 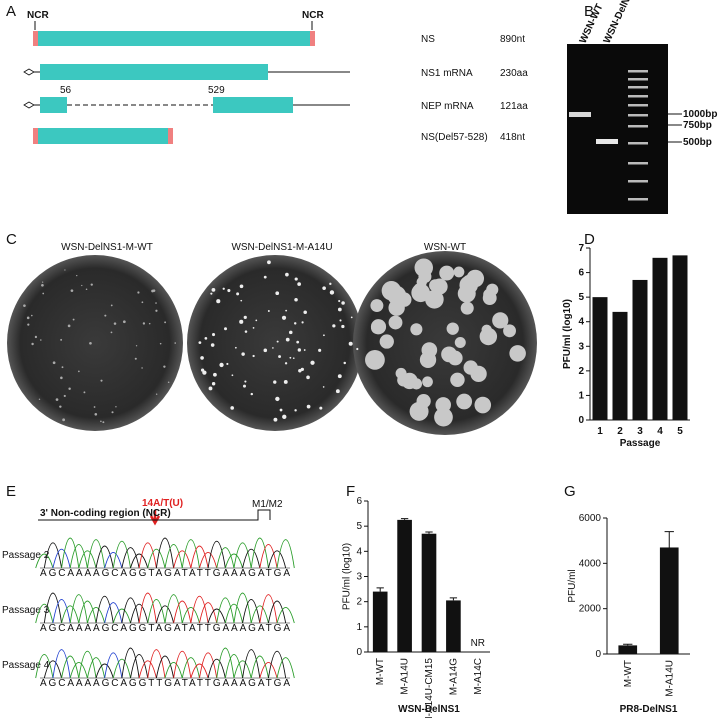 I want to click on y-tick-label: 5, so click(x=359, y=526).